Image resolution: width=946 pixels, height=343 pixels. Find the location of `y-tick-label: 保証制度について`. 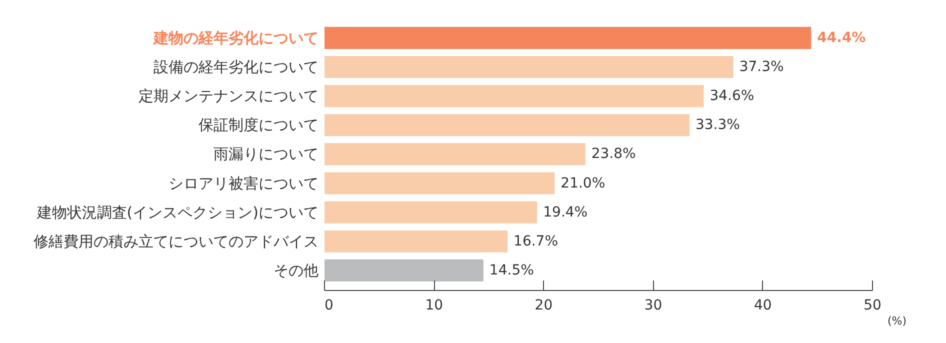

y-tick-label: 保証制度について is located at coordinates (258, 125).